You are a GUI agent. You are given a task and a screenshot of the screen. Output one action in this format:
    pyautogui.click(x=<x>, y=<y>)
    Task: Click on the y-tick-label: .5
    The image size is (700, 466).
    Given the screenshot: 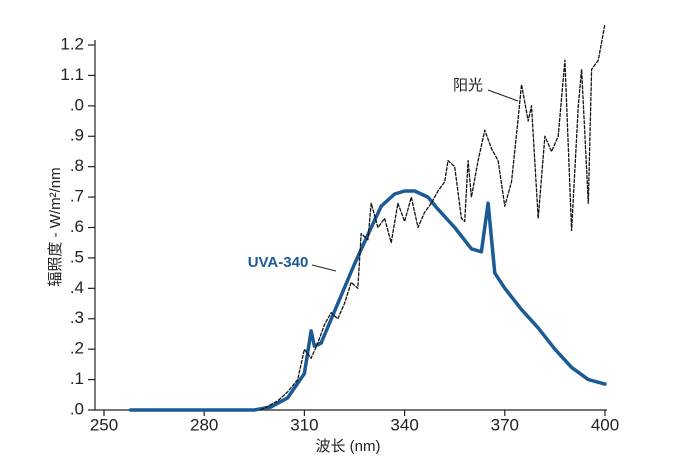 What is the action you would take?
    pyautogui.click(x=77, y=256)
    